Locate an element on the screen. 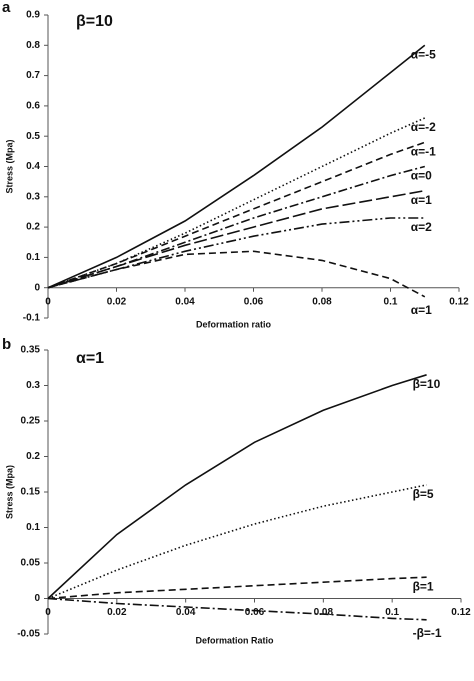 The width and height of the screenshot is (474, 681). series-label: α=-5 is located at coordinates (423, 54).